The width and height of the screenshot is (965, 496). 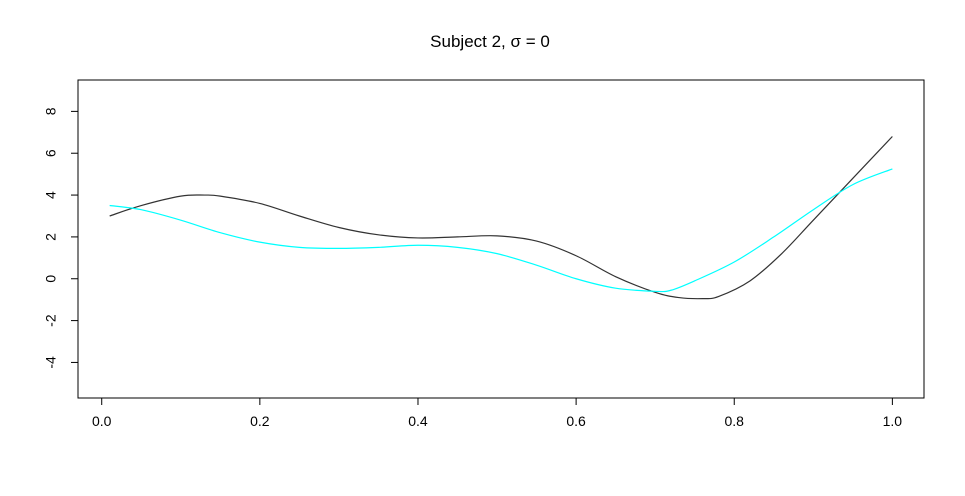 What do you see at coordinates (51, 279) in the screenshot?
I see `y-tick-label: 0` at bounding box center [51, 279].